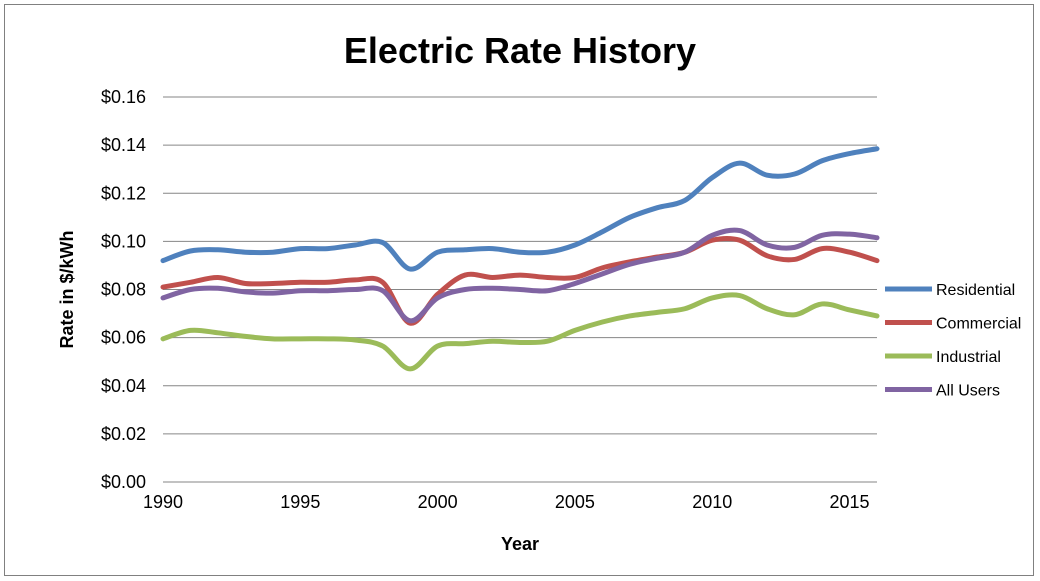 Image resolution: width=1040 pixels, height=581 pixels. Describe the element at coordinates (123, 386) in the screenshot. I see `y-tick-label: $0.04` at that location.